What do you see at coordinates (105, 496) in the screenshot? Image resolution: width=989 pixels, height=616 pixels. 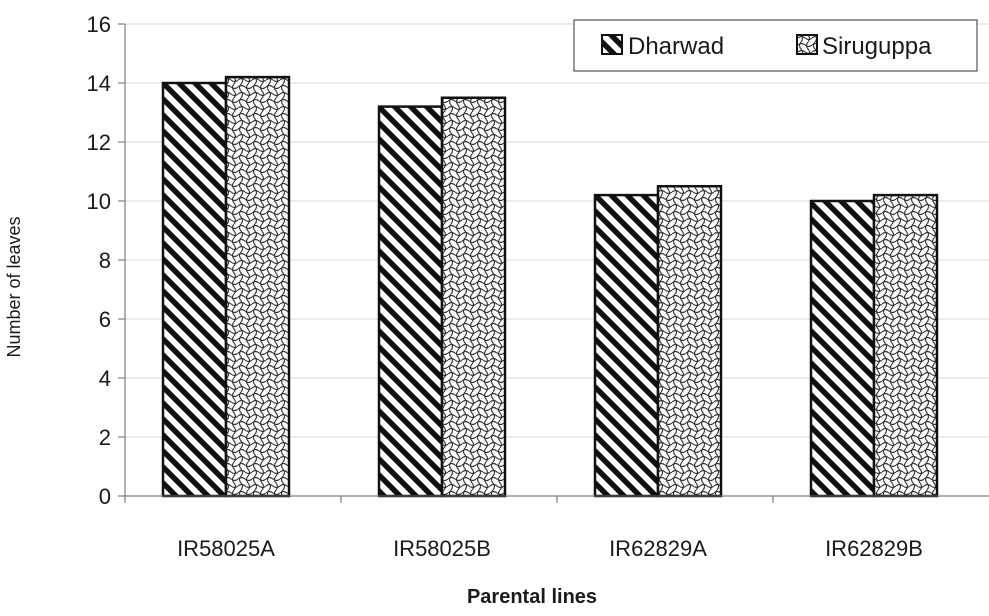 I see `y-tick-label: 0` at bounding box center [105, 496].